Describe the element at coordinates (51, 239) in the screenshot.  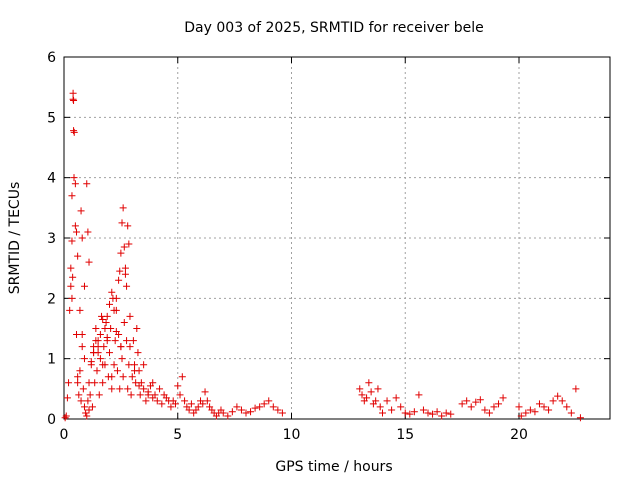
I see `y-tick-label: 3` at that location.